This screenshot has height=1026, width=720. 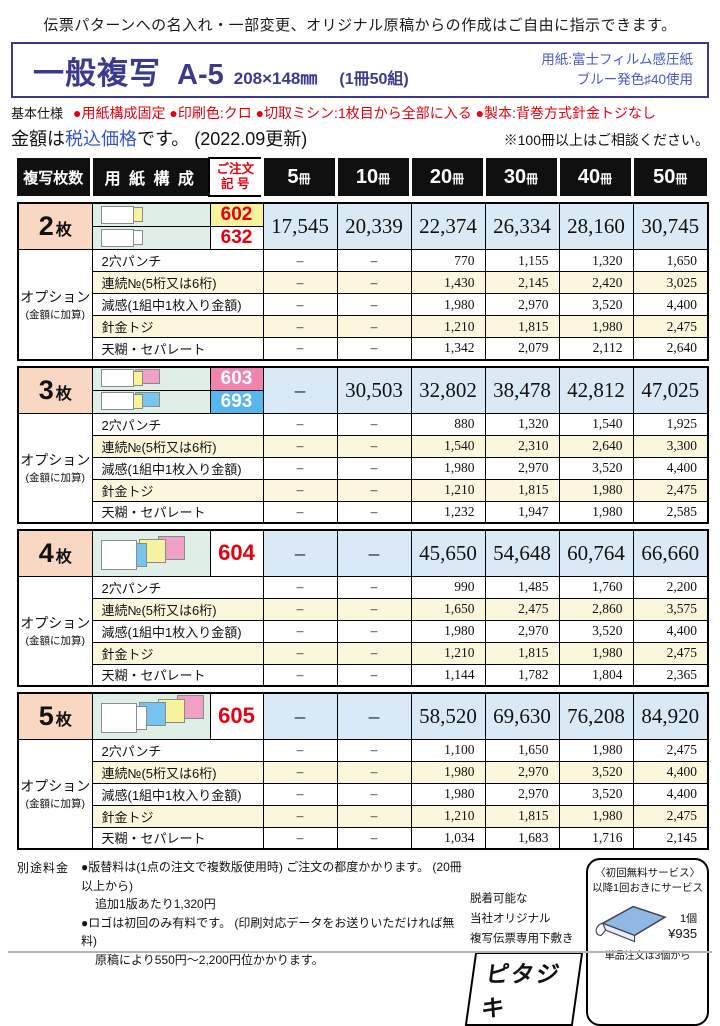 What do you see at coordinates (448, 260) in the screenshot?
I see `option-price: 770` at bounding box center [448, 260].